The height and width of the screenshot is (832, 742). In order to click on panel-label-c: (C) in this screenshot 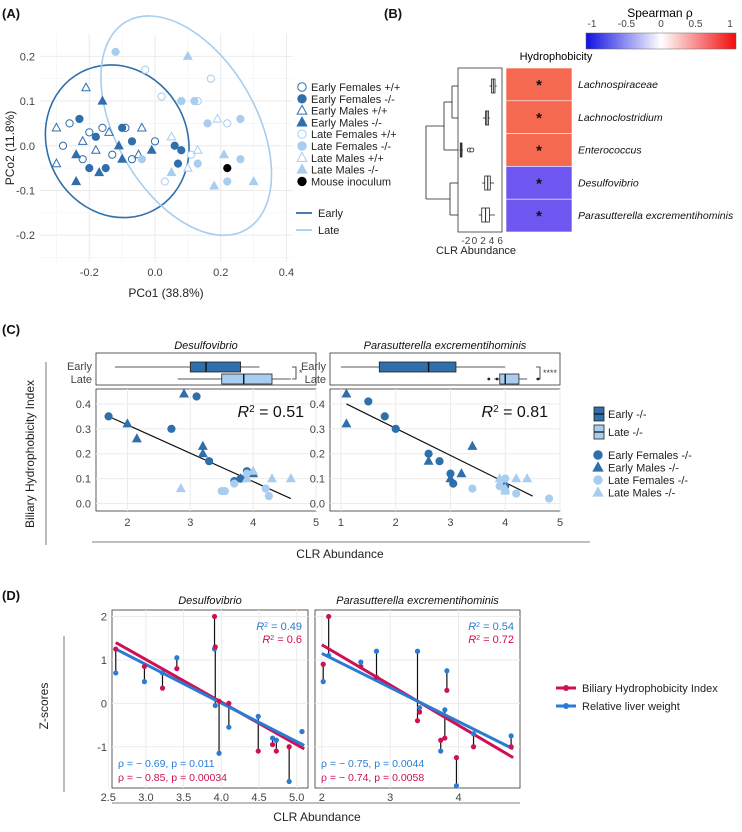, I will do `click(11, 329)`.